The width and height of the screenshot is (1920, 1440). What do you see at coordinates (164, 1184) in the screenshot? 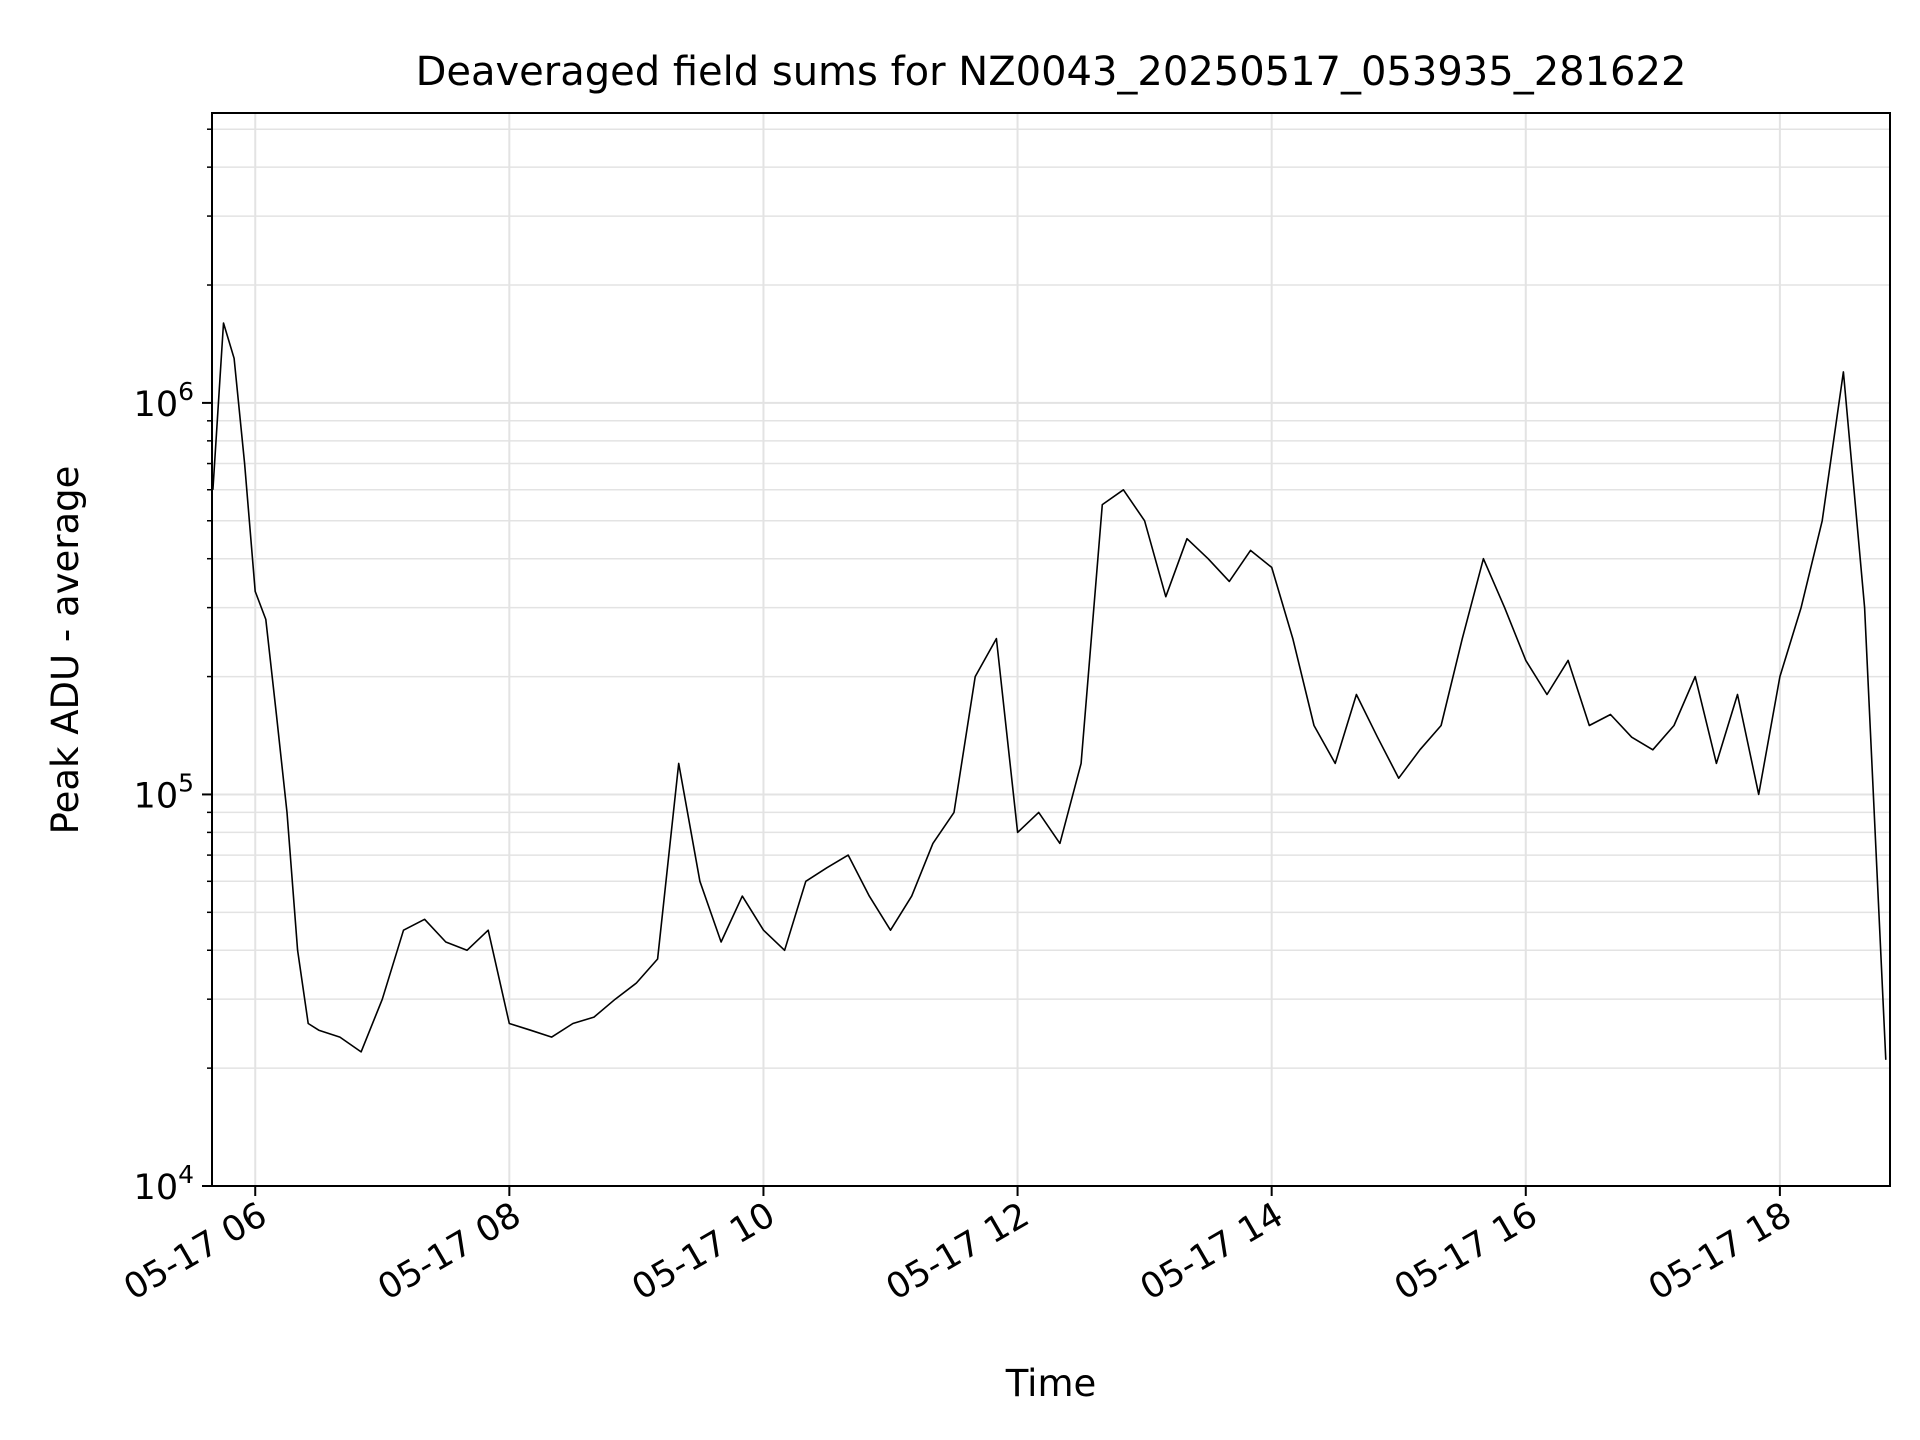
I see `y-tick-label: 10⁴` at bounding box center [164, 1184].